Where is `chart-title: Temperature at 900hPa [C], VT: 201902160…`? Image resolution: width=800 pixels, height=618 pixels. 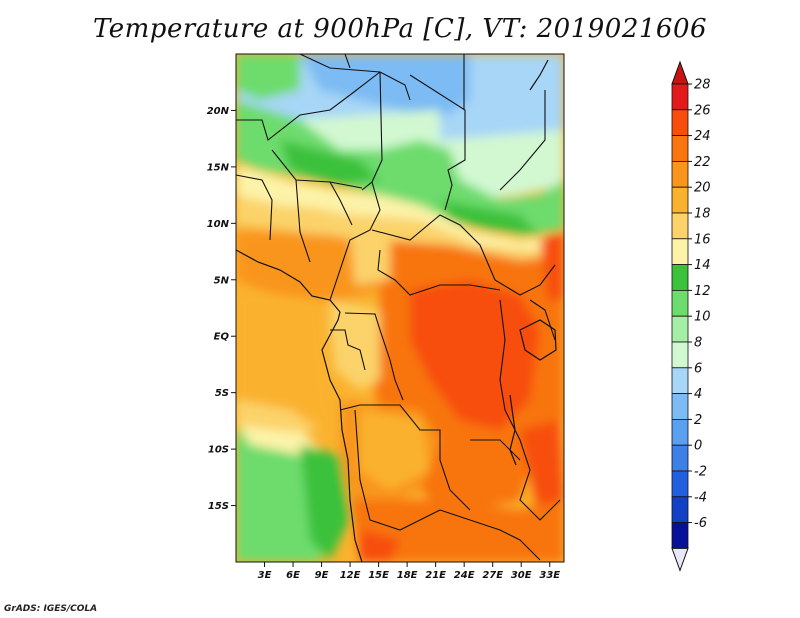 chart-title: Temperature at 900hPa [C], VT: 201902160… is located at coordinates (400, 29).